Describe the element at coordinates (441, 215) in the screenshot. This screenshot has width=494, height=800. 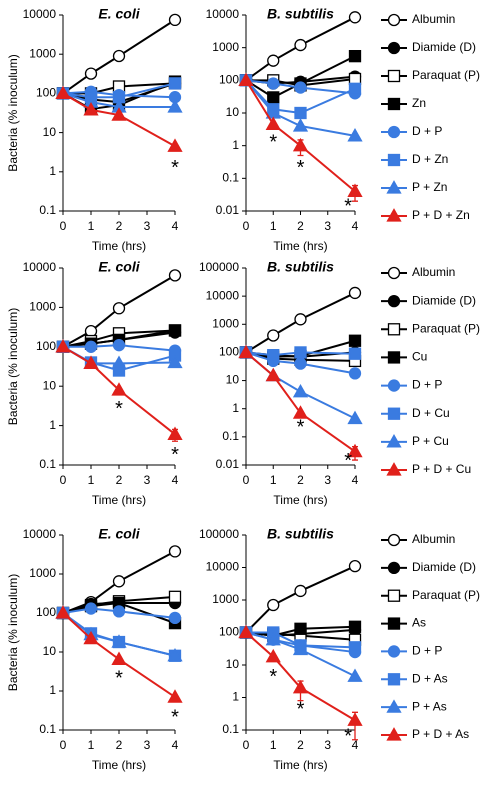
I see `legend-label: P + D + Zn` at that location.